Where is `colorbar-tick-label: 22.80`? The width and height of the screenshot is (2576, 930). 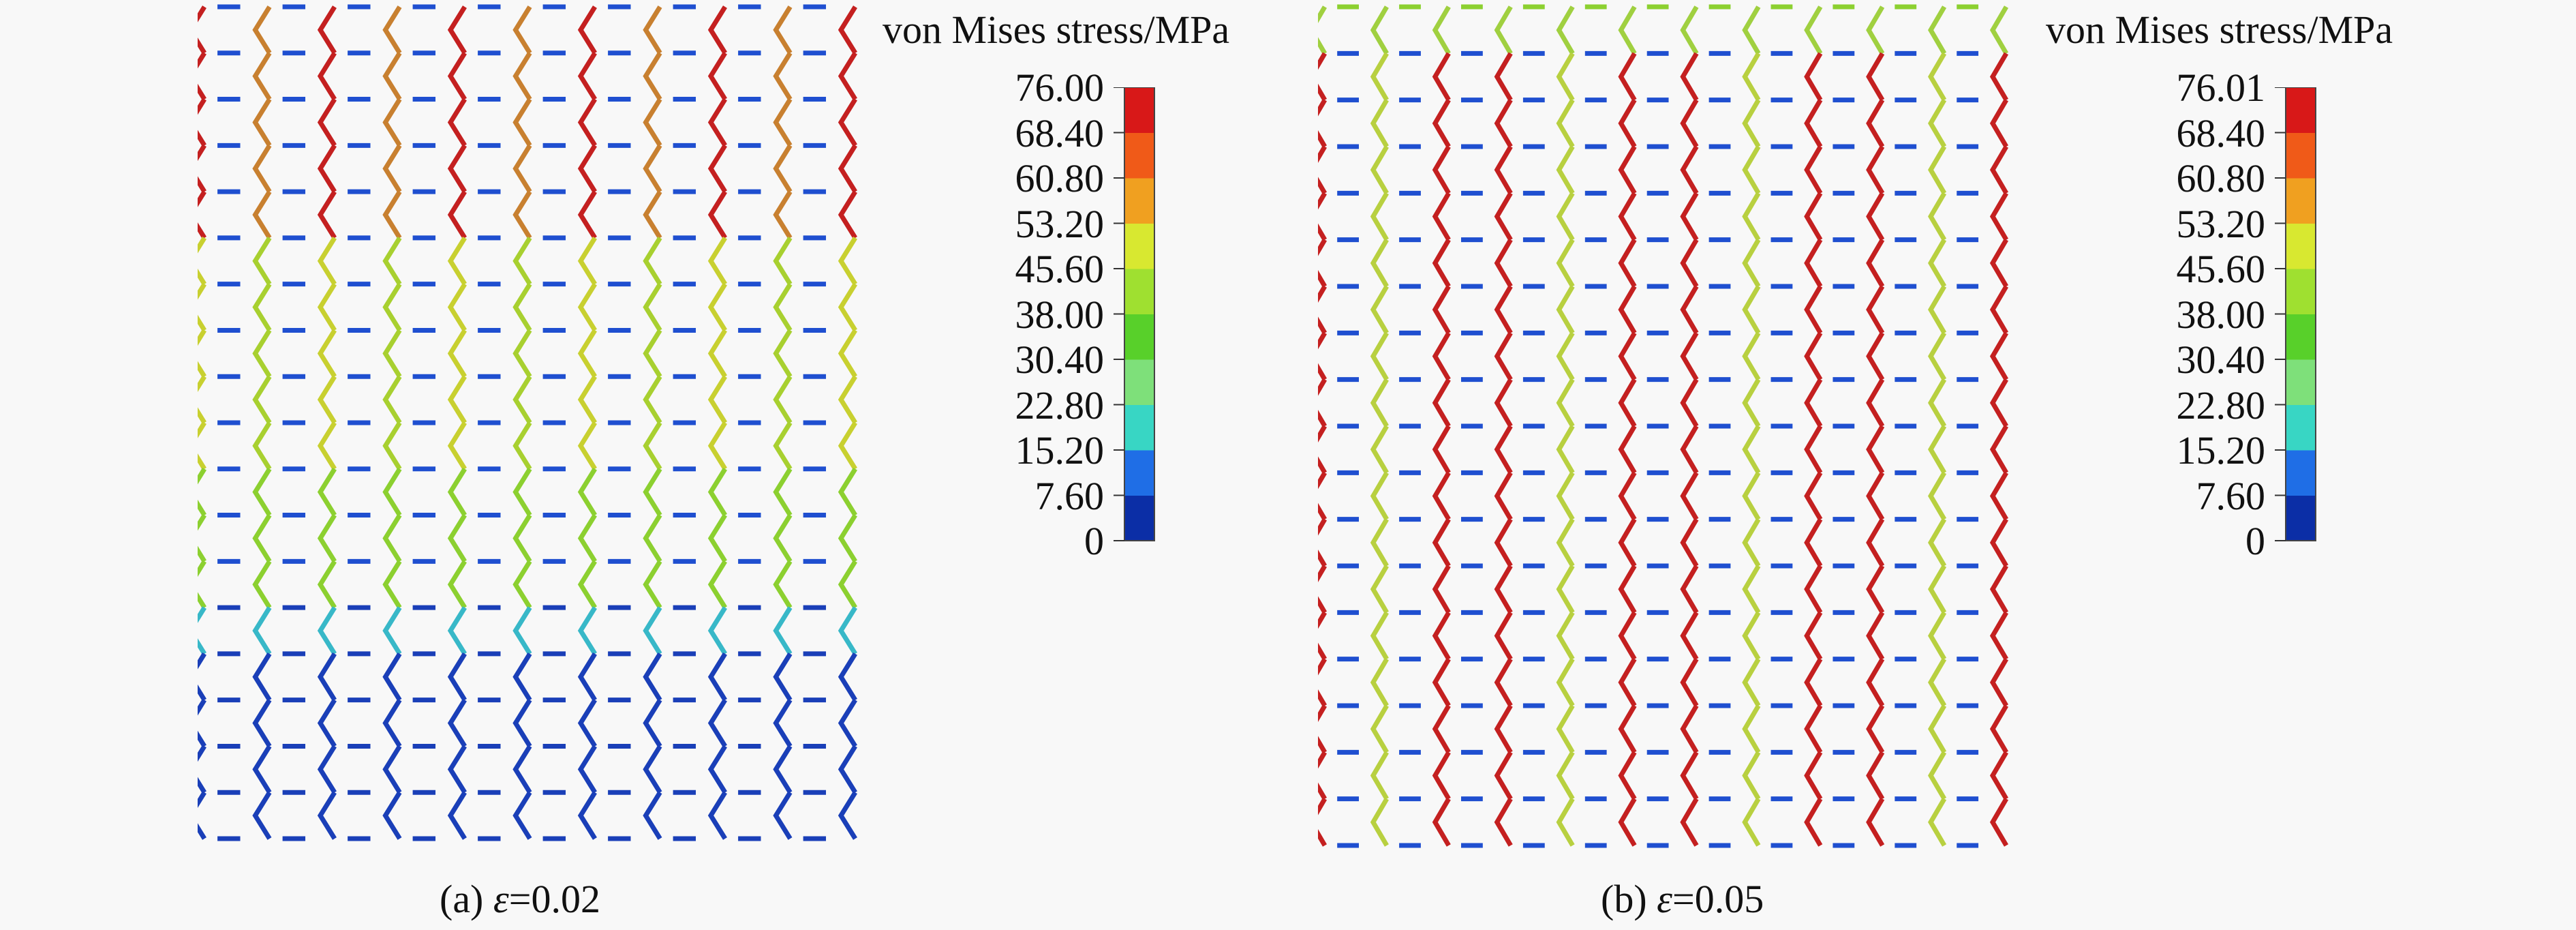
colorbar-tick-label: 22.80 is located at coordinates (1060, 404).